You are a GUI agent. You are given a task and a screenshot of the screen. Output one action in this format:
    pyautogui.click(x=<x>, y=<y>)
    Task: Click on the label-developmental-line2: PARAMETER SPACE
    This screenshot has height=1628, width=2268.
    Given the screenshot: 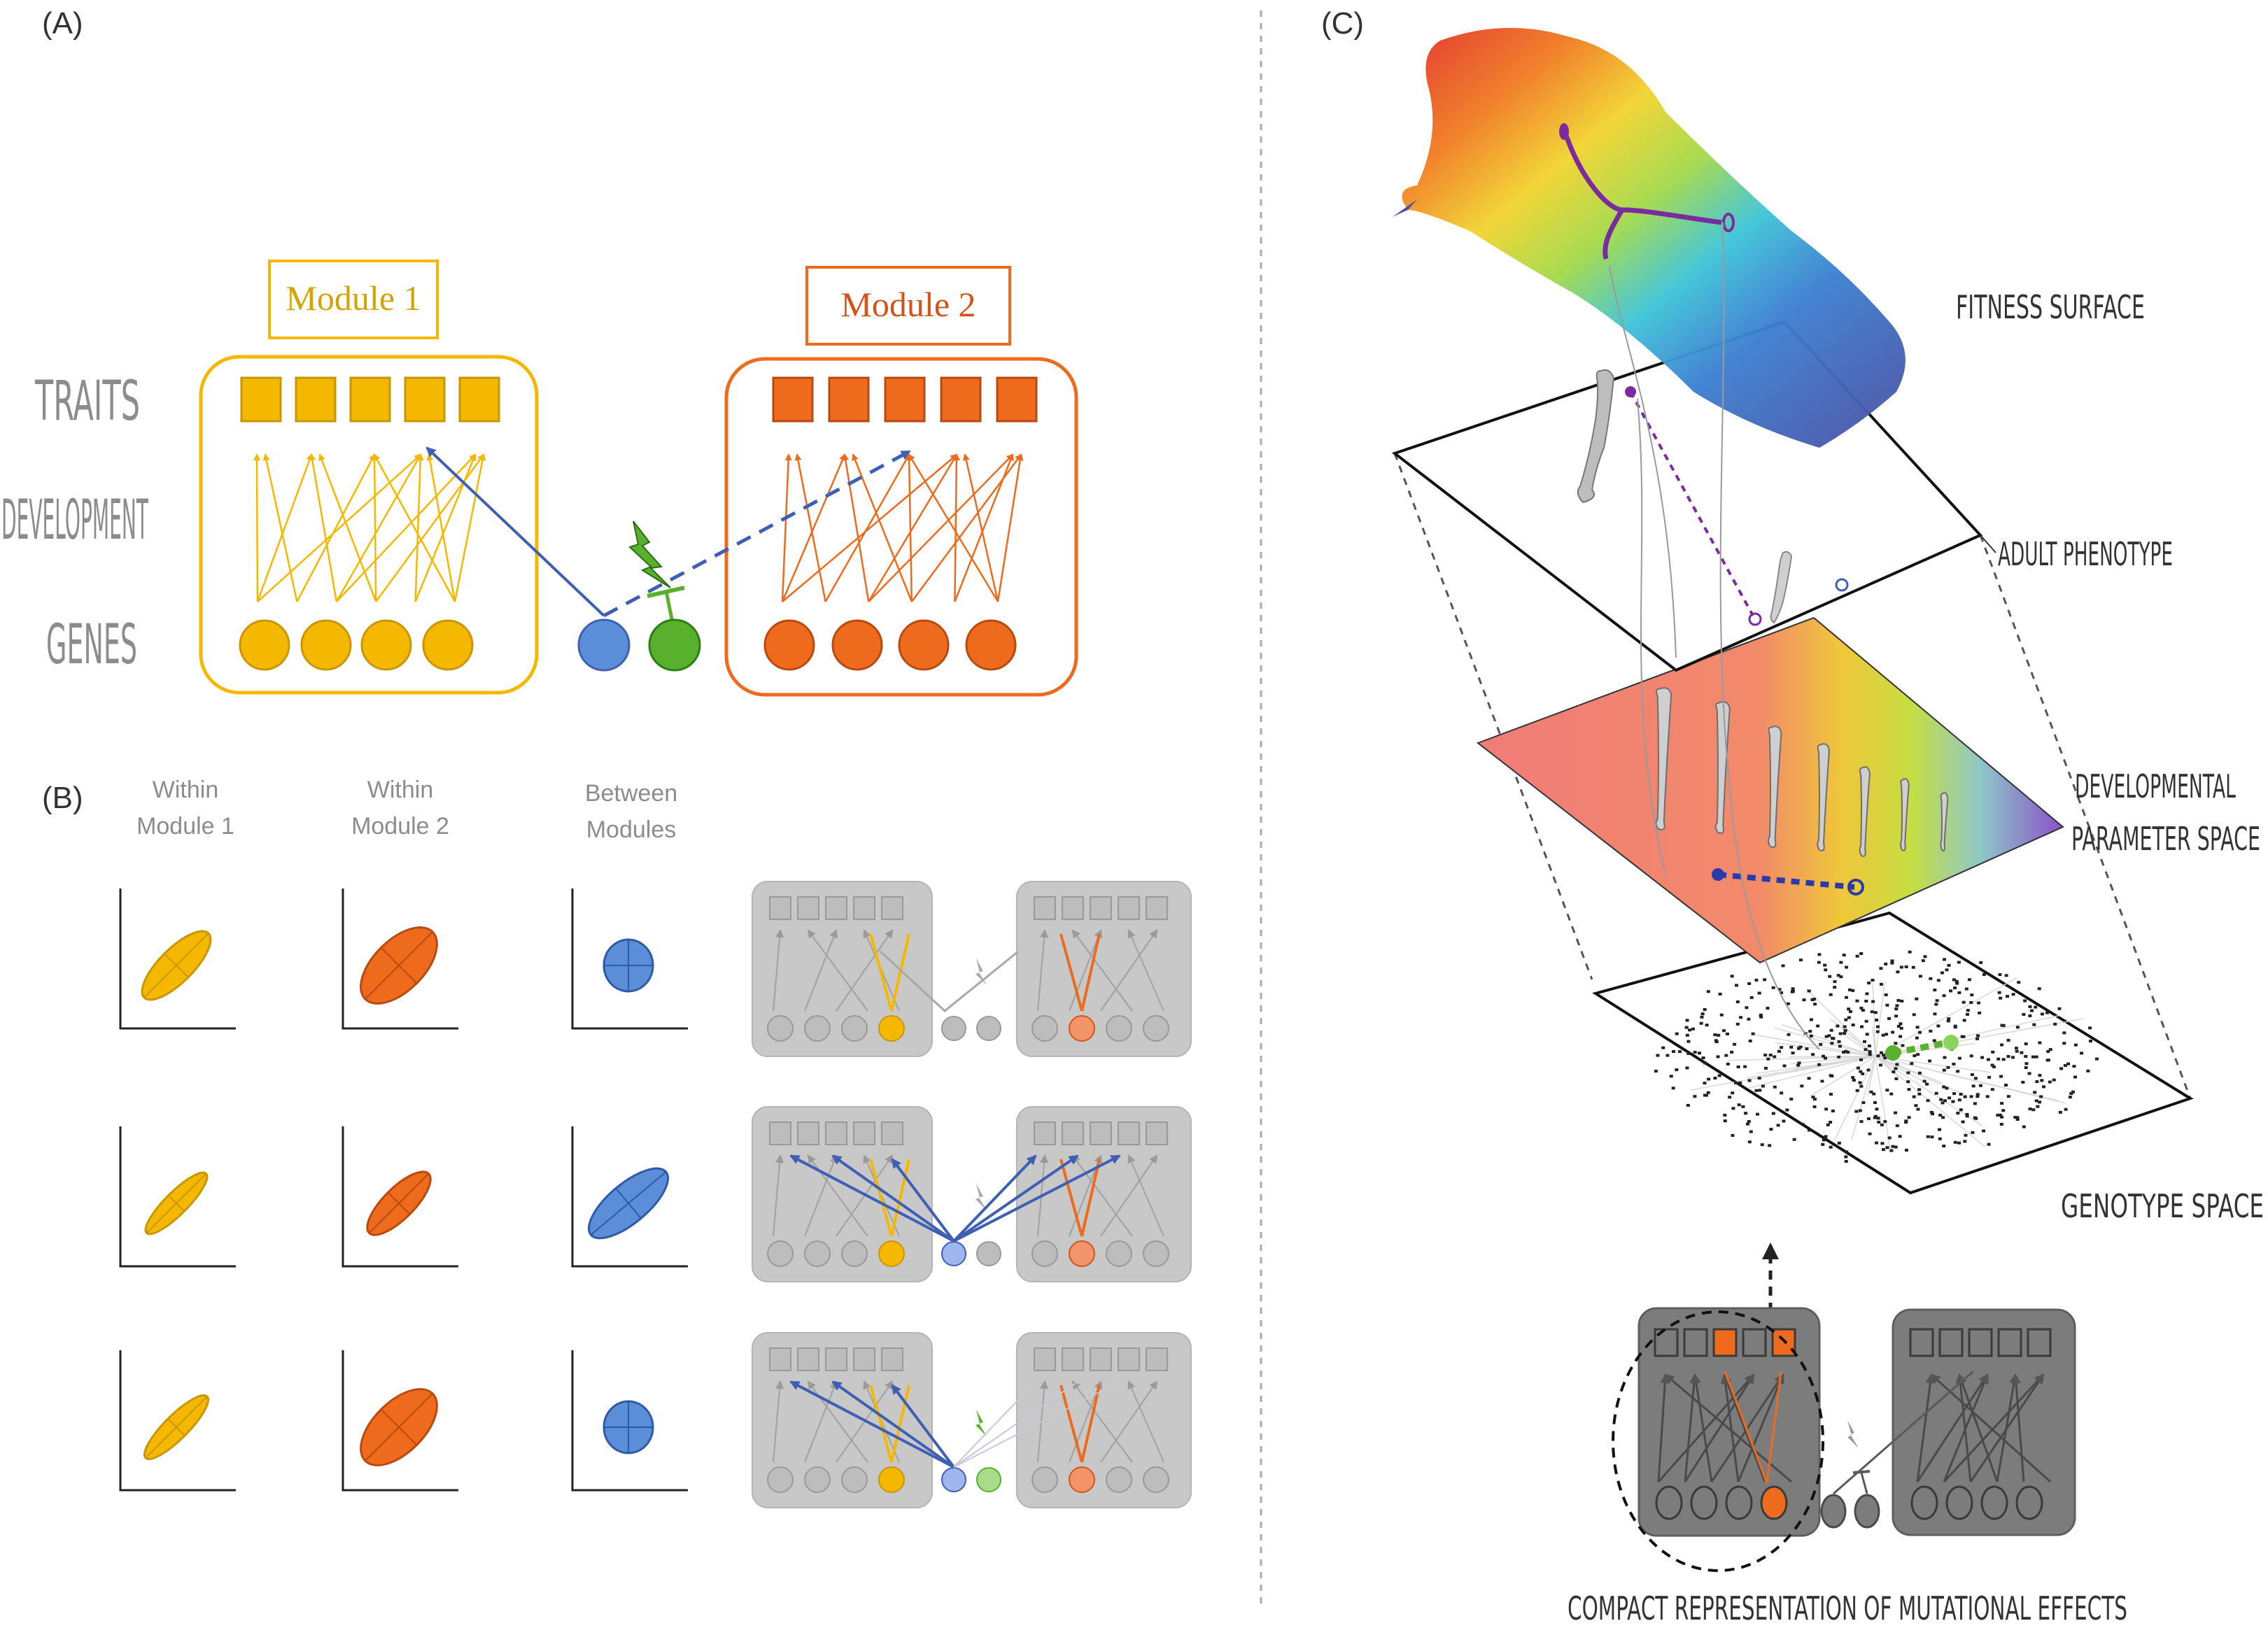 What is the action you would take?
    pyautogui.click(x=2165, y=839)
    